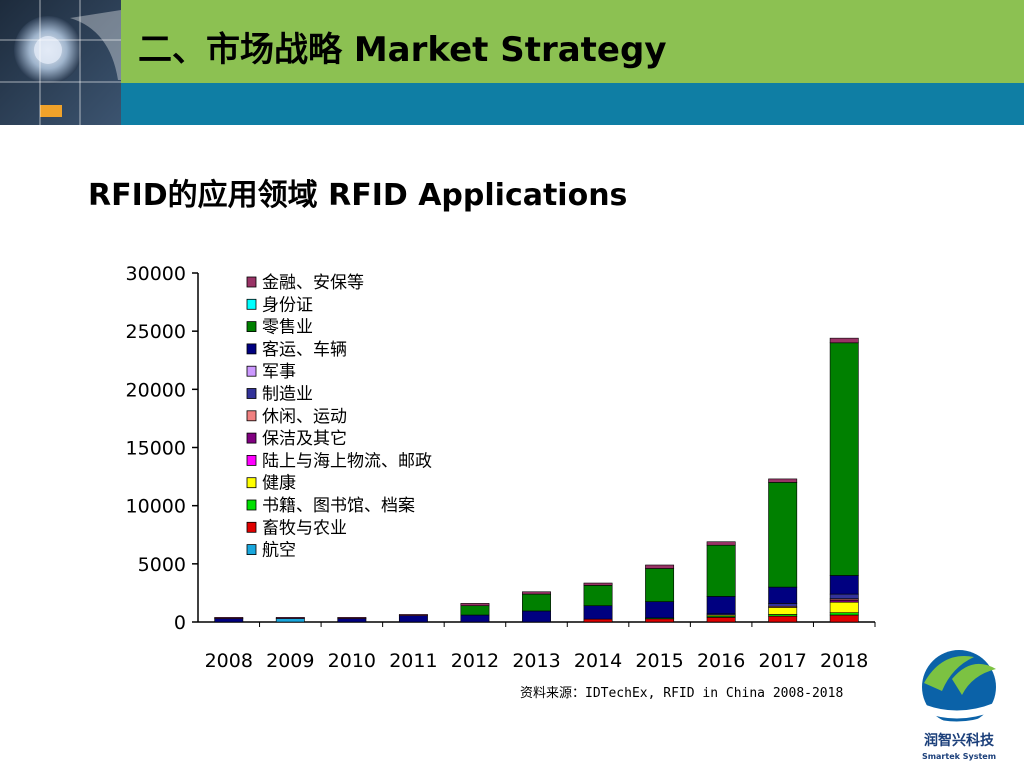 This screenshot has width=1024, height=769. What do you see at coordinates (279, 372) in the screenshot?
I see `legend-label: 军事` at bounding box center [279, 372].